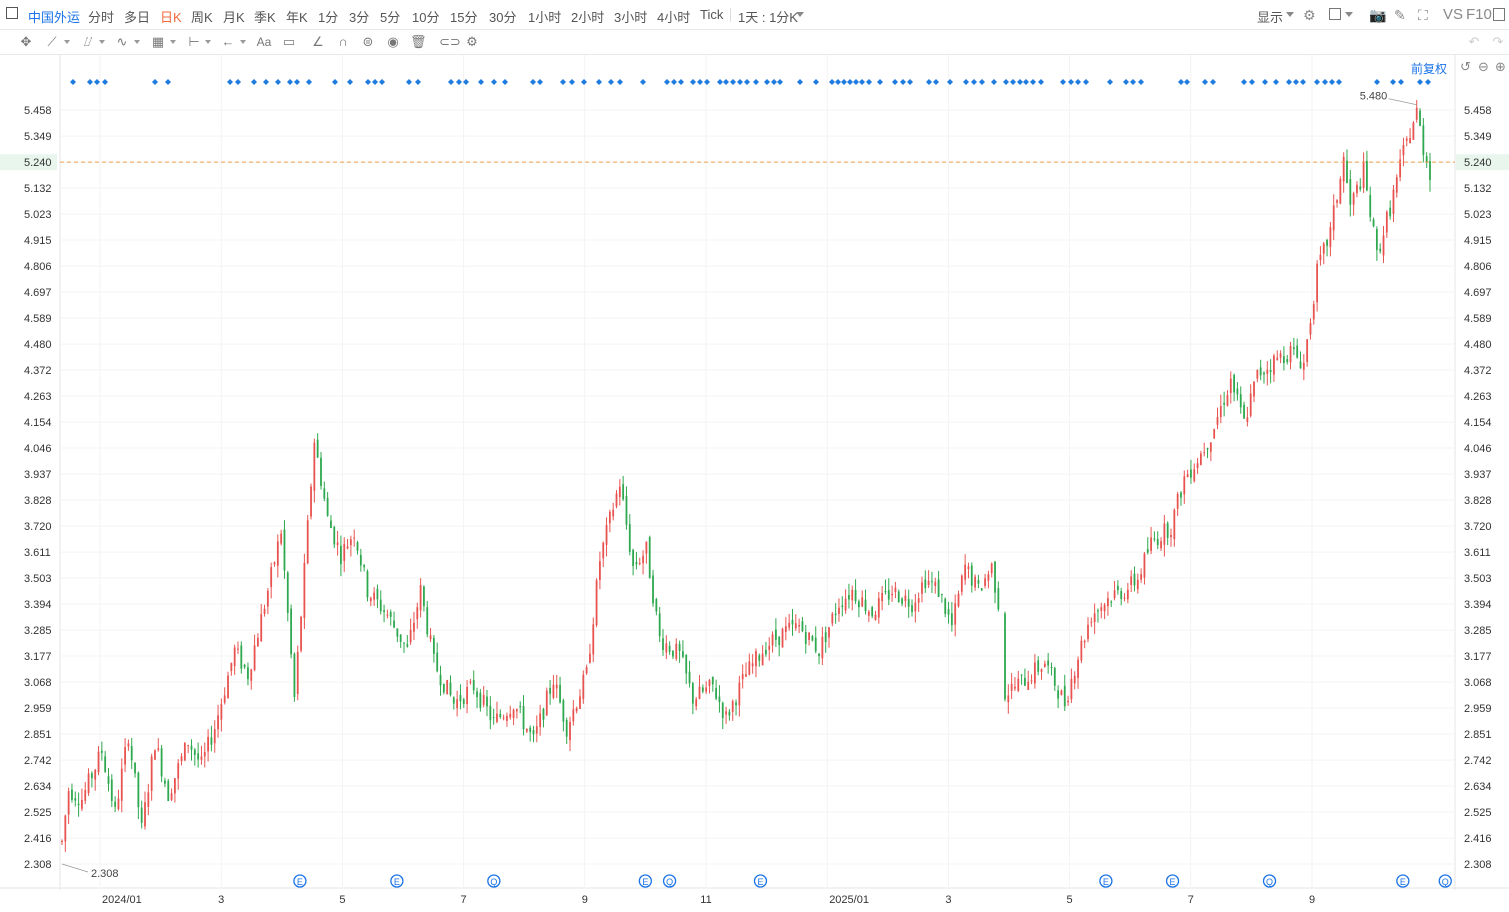  Describe the element at coordinates (1270, 17) in the screenshot. I see `display-button: 显示` at that location.